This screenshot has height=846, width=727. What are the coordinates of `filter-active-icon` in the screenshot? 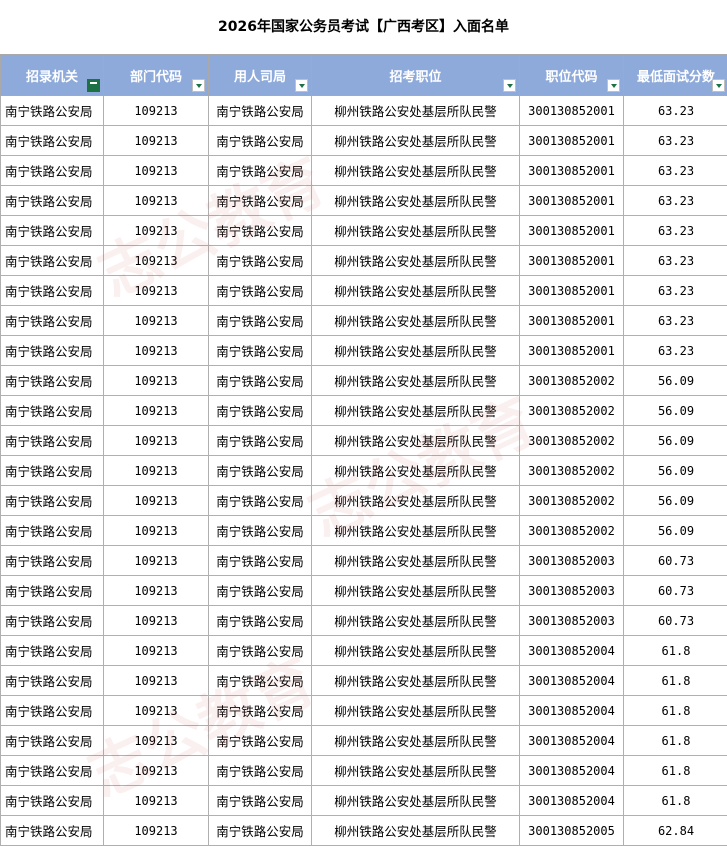 It's located at (93, 85).